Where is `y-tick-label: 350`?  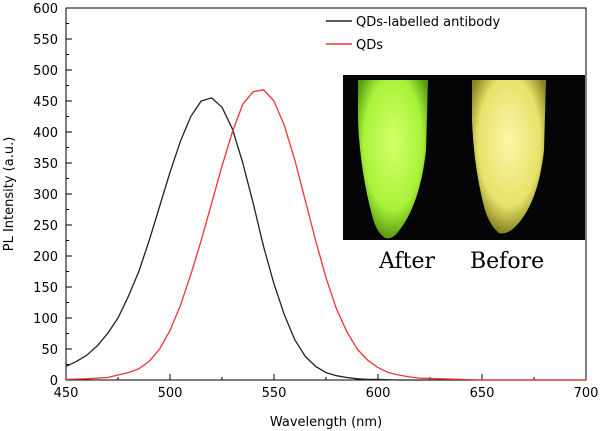
y-tick-label: 350 is located at coordinates (45, 164).